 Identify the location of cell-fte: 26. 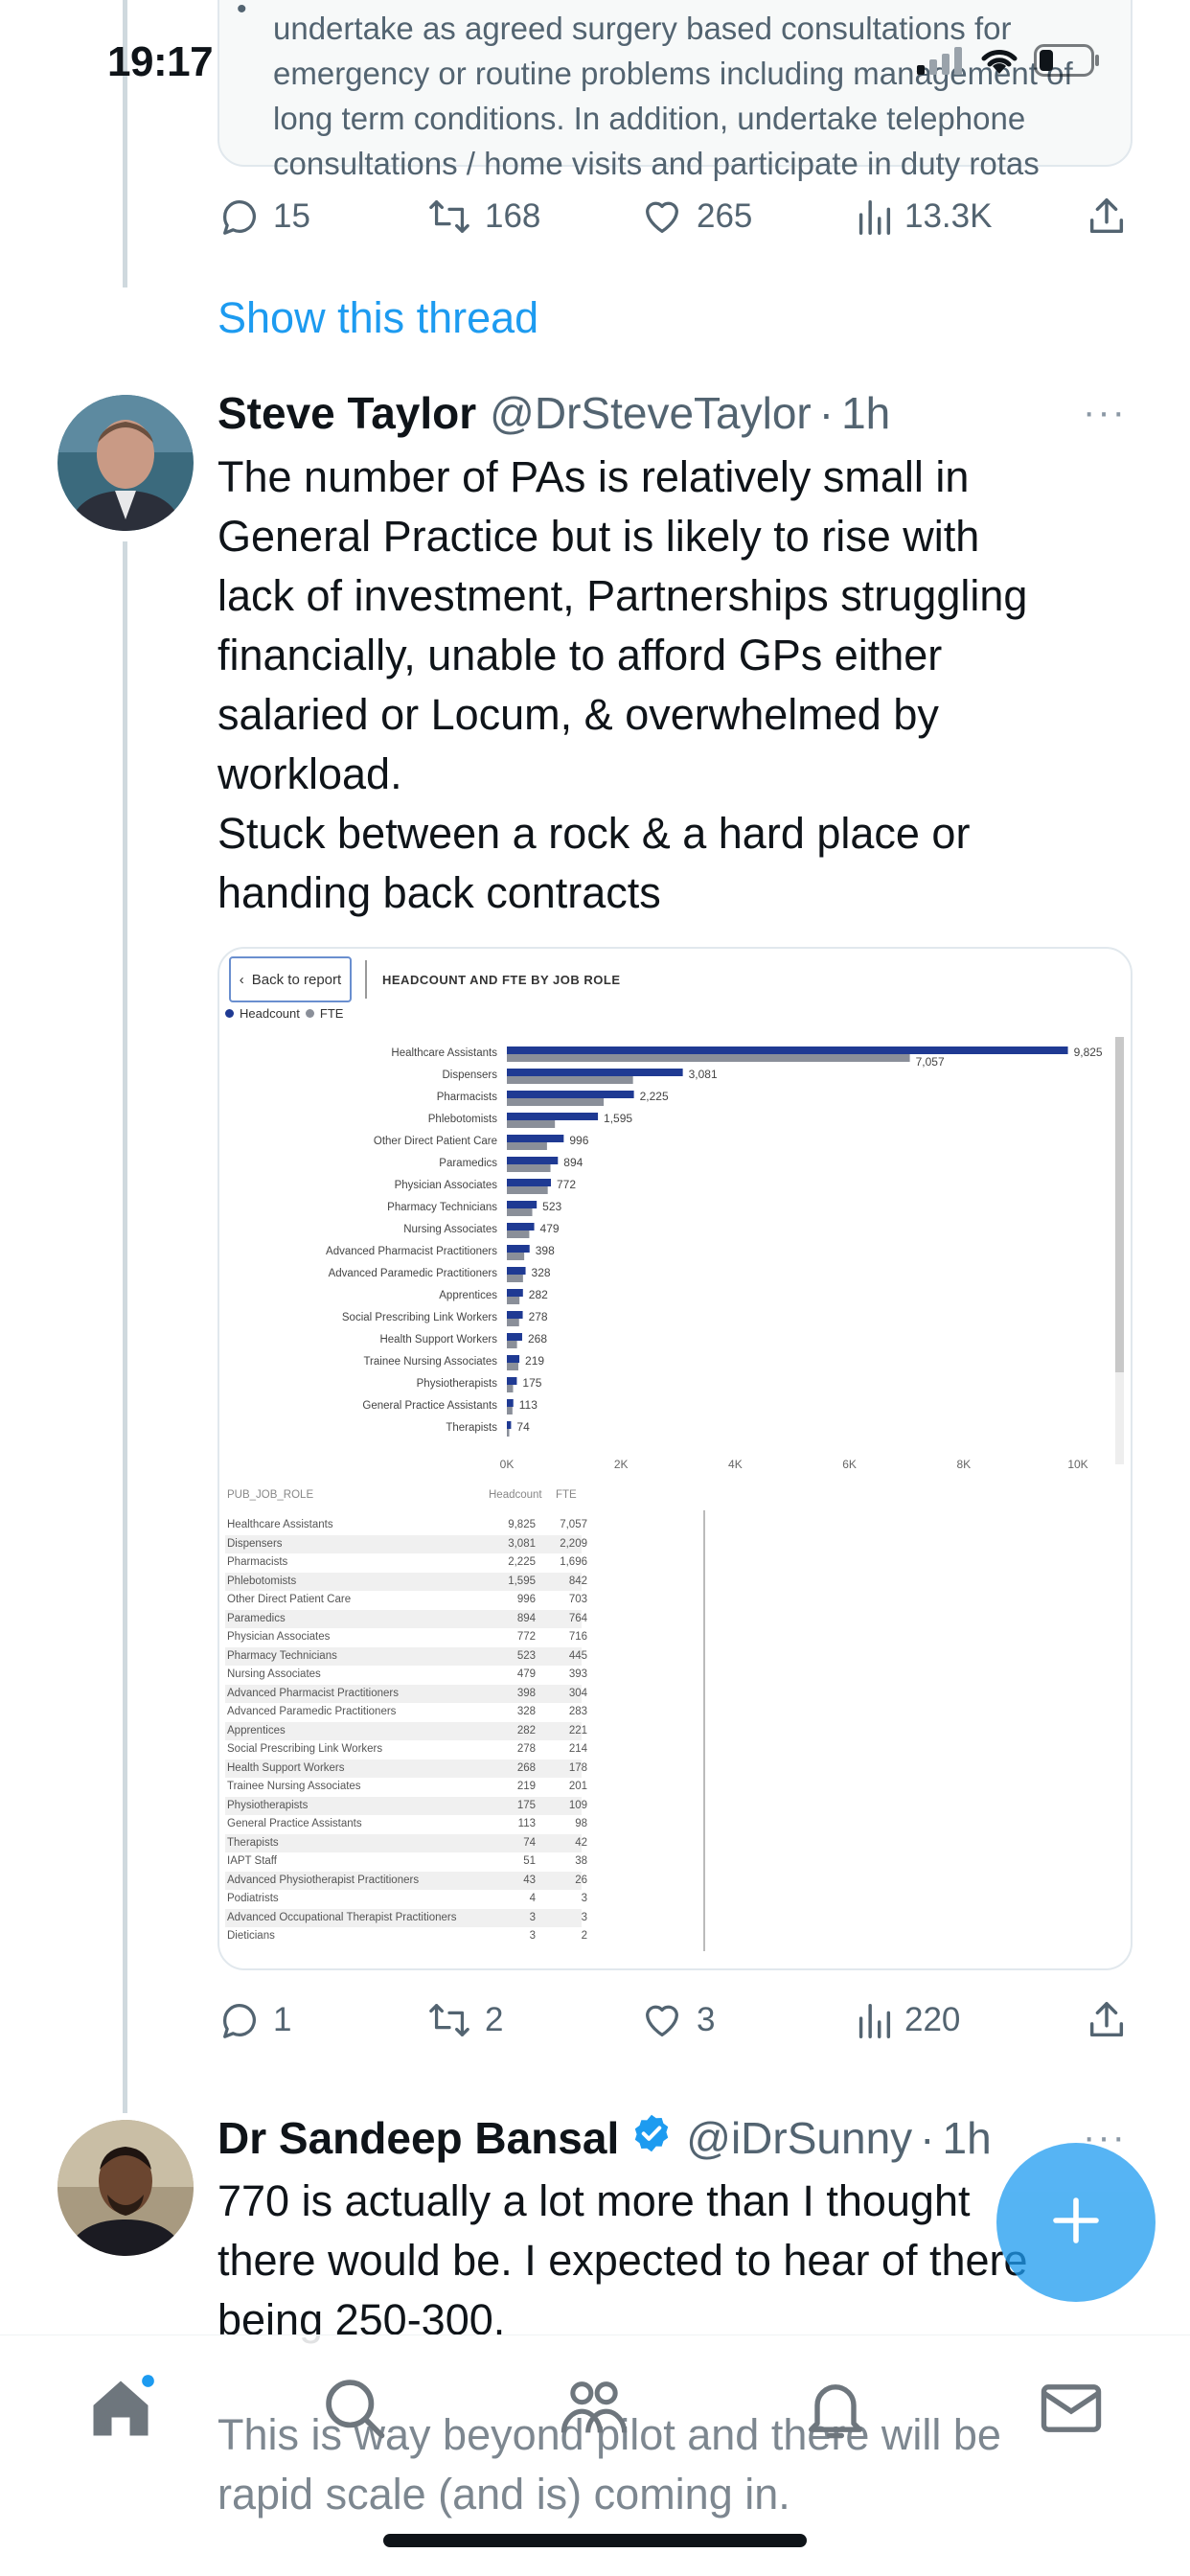
(581, 1880).